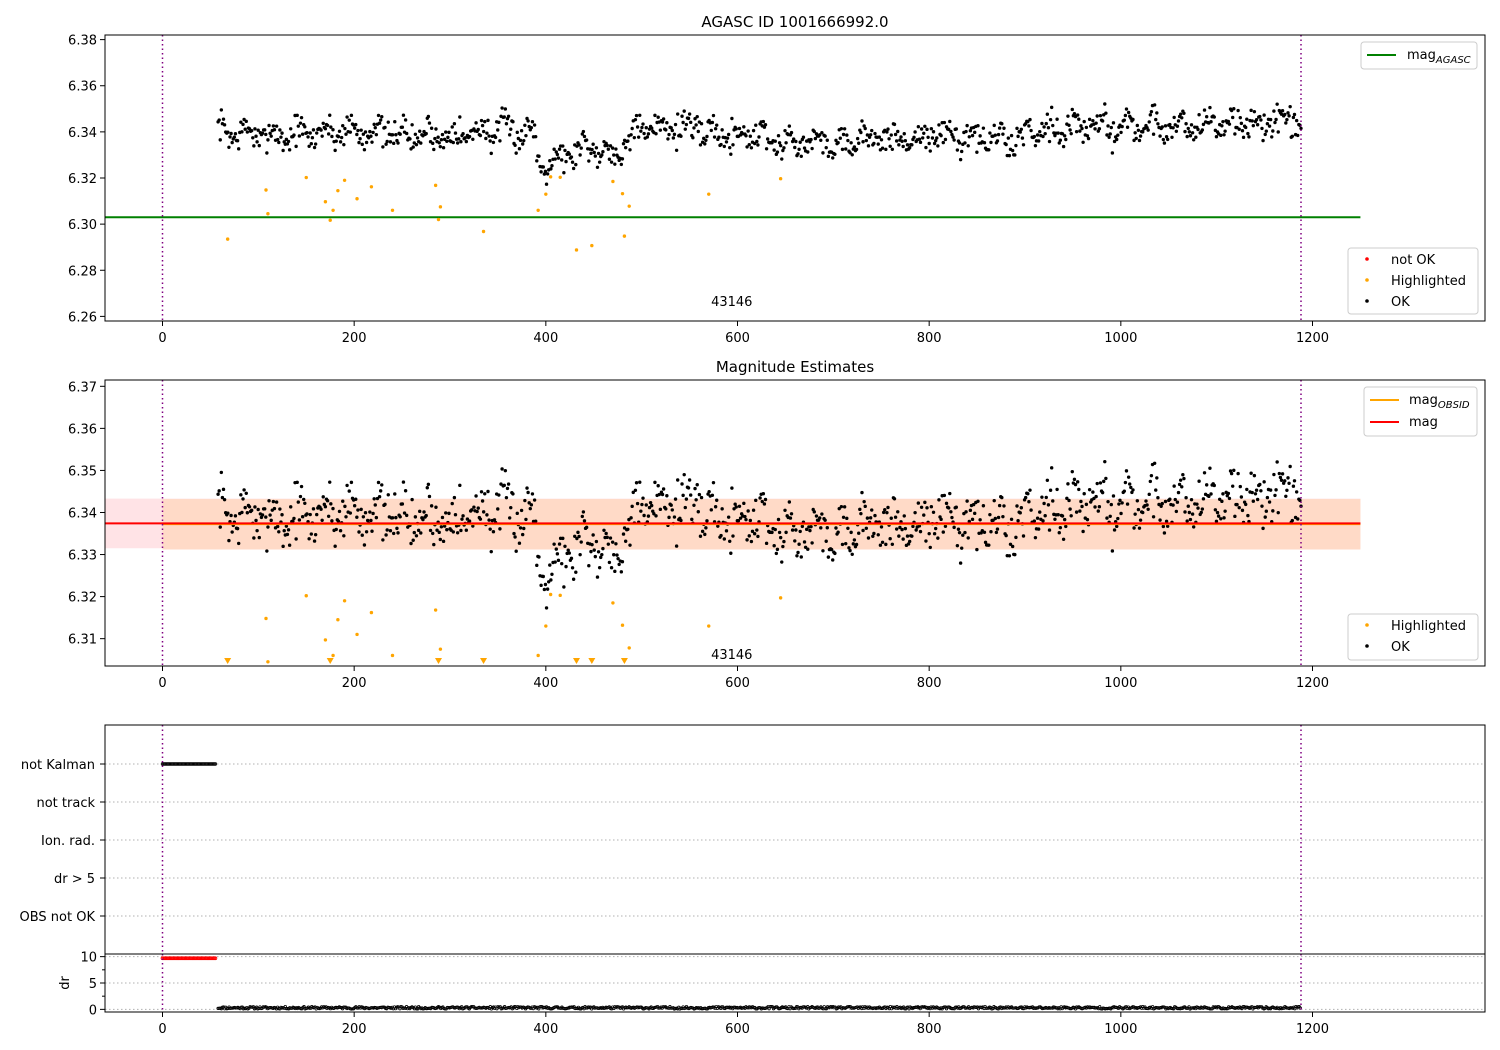 The height and width of the screenshot is (1050, 1500). Describe the element at coordinates (1413, 260) in the screenshot. I see `legend-label: not OK` at that location.